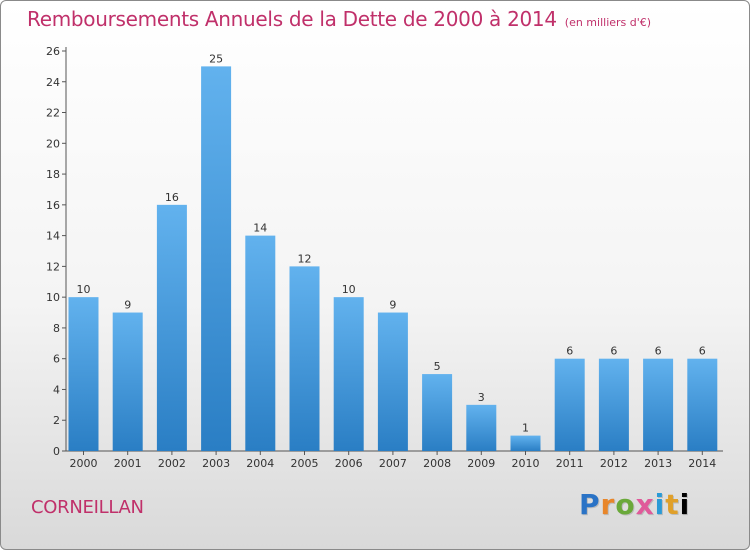  What do you see at coordinates (53, 297) in the screenshot?
I see `y-tick-label: 10` at bounding box center [53, 297].